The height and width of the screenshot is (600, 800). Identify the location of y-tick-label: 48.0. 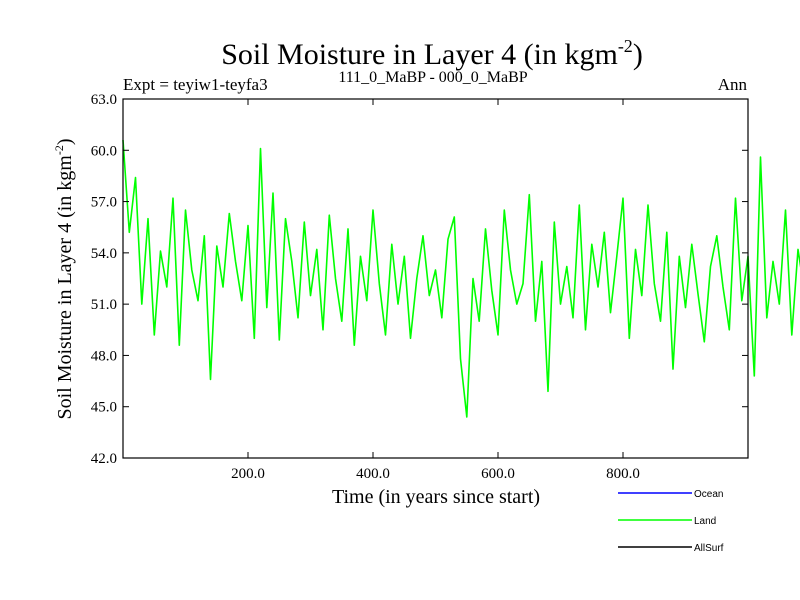
(104, 356).